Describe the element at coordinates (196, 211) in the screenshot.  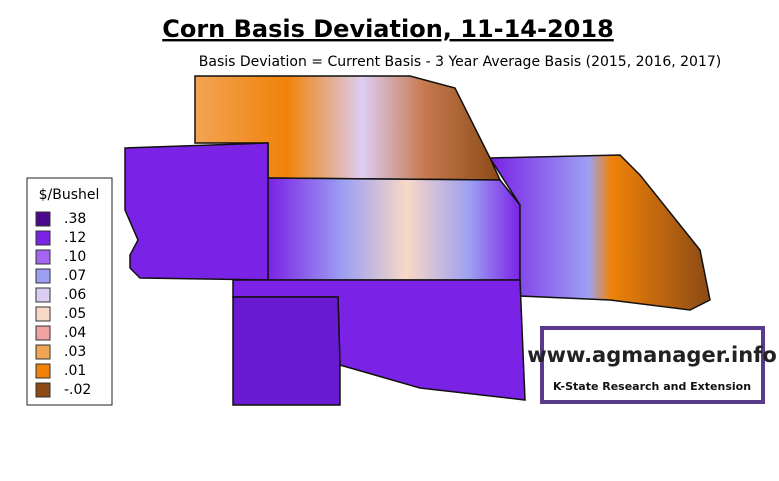
I see `colorado` at that location.